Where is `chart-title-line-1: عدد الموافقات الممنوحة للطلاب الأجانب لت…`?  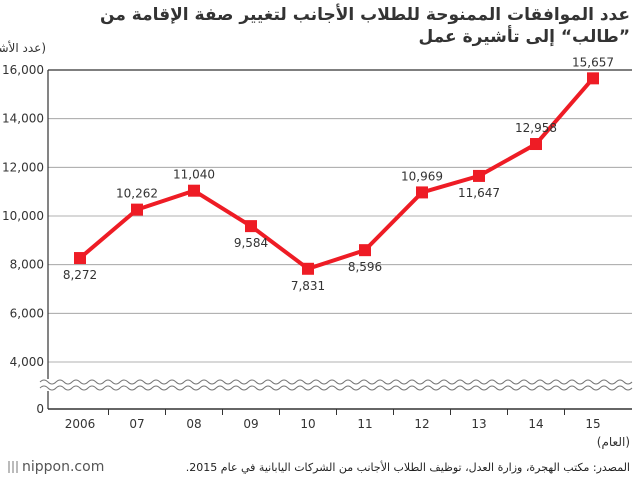
chart-title-line-1: عدد الموافقات الممنوحة للطلاب الأجانب لت… is located at coordinates (365, 15).